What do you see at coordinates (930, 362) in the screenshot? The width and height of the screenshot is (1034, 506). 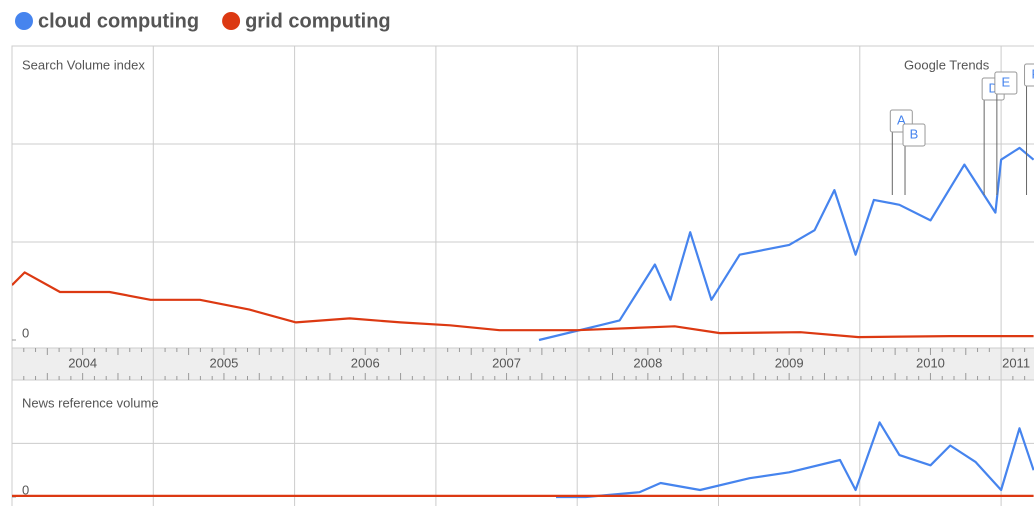 I see `year-label: 2010` at bounding box center [930, 362].